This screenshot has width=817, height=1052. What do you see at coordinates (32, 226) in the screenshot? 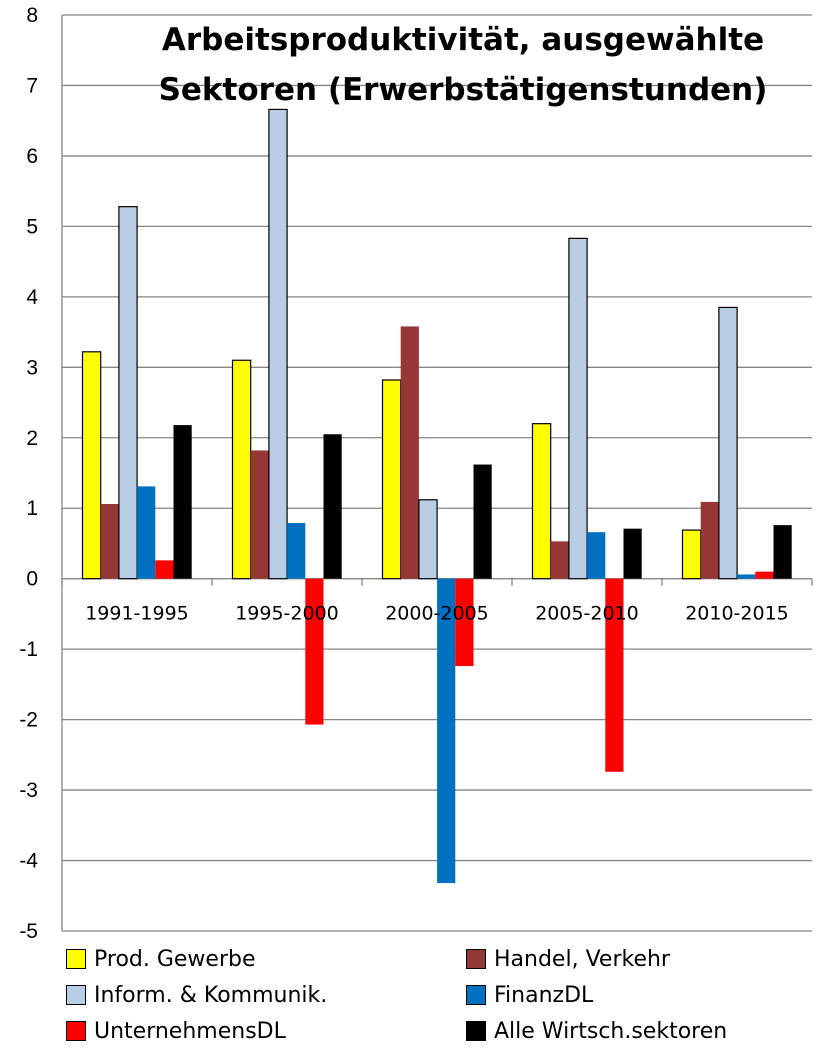
I see `y-tick-label: 5` at bounding box center [32, 226].